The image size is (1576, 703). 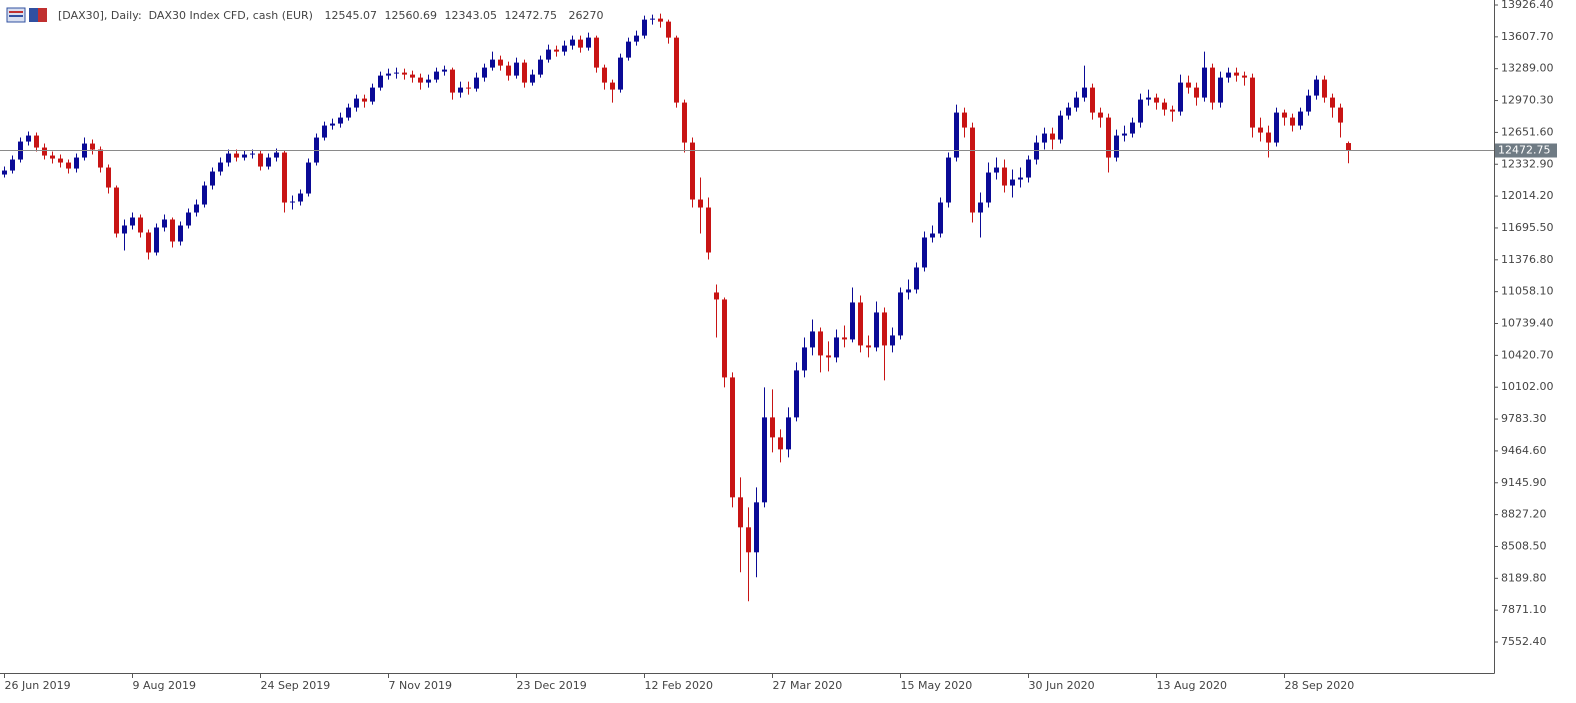 What do you see at coordinates (26, 15) in the screenshot?
I see `toolbar-icons` at bounding box center [26, 15].